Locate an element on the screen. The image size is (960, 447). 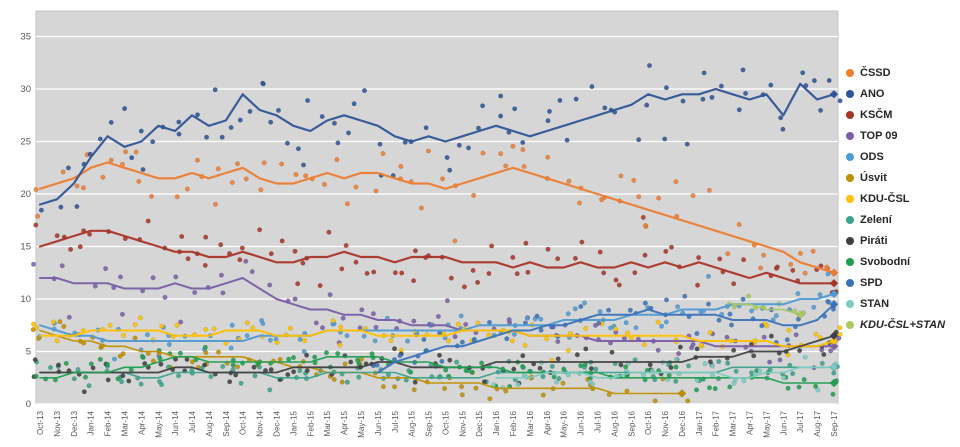
legend-label-8: Piráti is located at coordinates (874, 240).